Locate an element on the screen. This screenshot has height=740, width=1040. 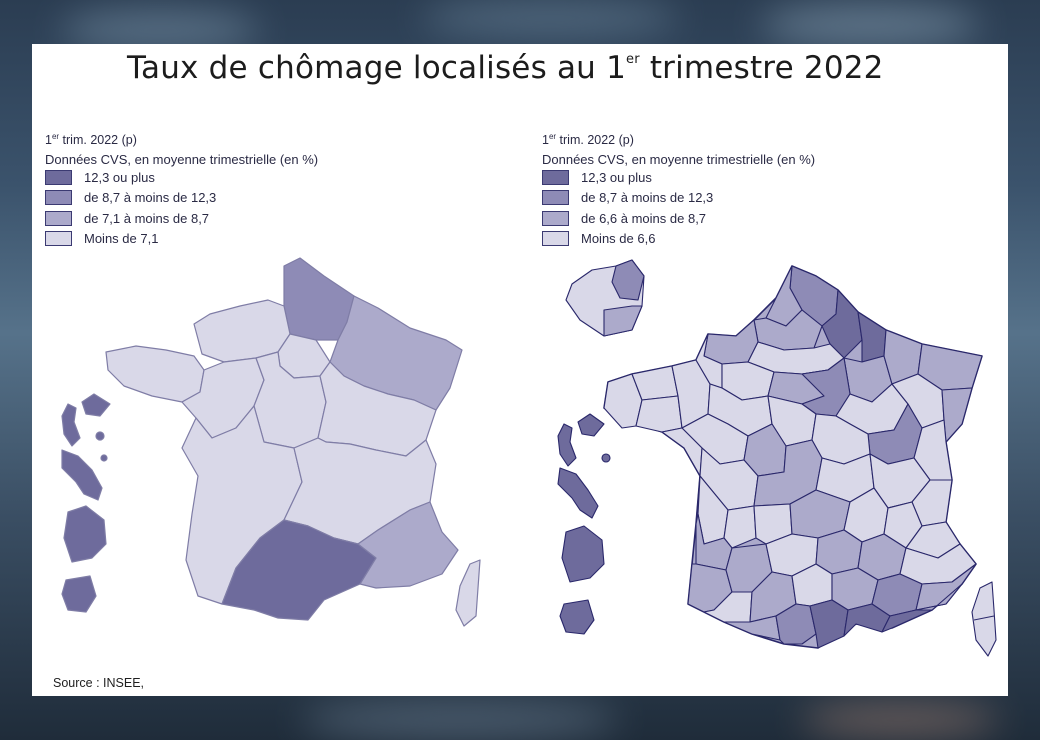
source-note: Source : INSEE, is located at coordinates (99, 683).